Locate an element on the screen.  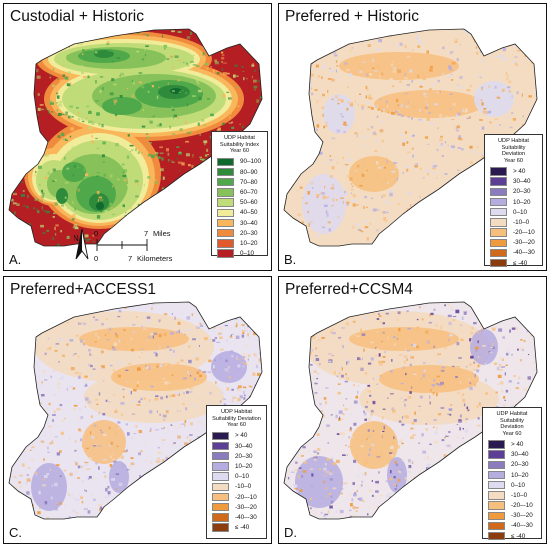
legend-item: 90–100 is located at coordinates (239, 162).